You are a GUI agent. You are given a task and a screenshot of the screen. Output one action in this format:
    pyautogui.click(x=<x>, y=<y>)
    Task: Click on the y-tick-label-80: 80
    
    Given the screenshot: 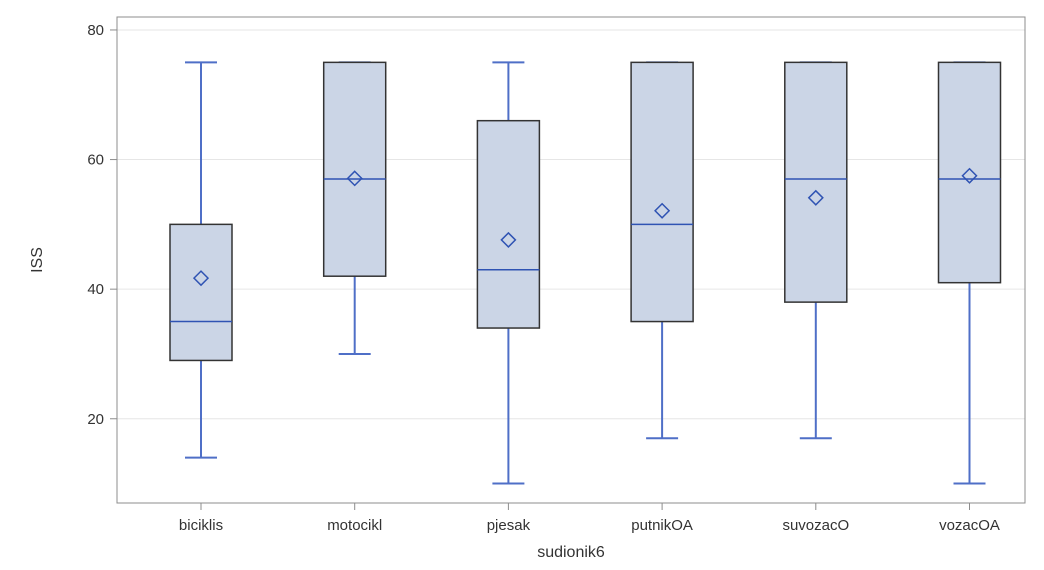 What is the action you would take?
    pyautogui.click(x=95, y=30)
    